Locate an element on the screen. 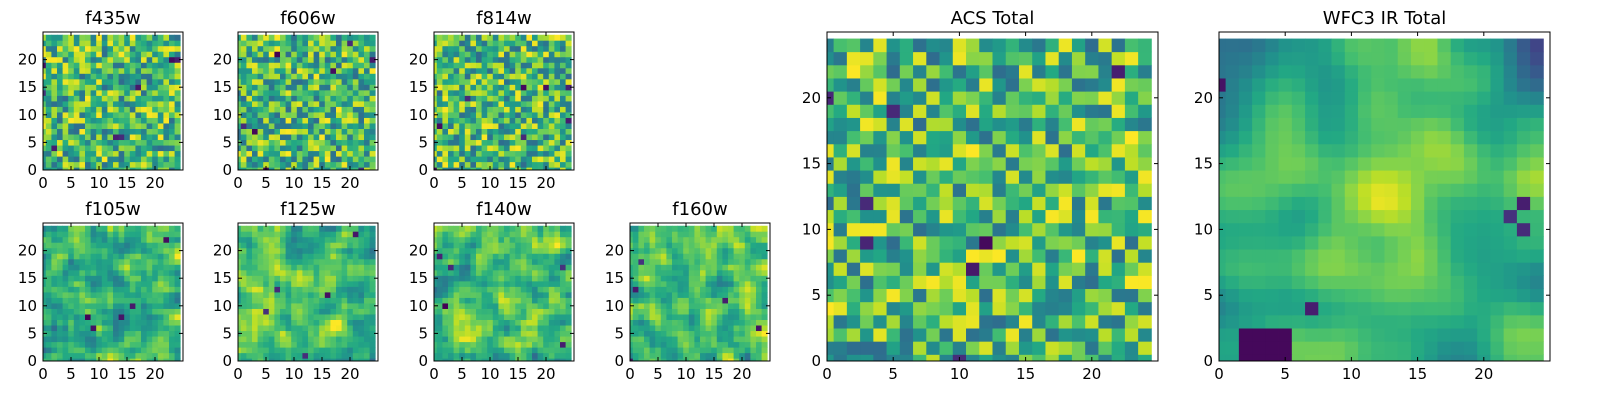  x-tick-label: 0 is located at coordinates (43, 374).